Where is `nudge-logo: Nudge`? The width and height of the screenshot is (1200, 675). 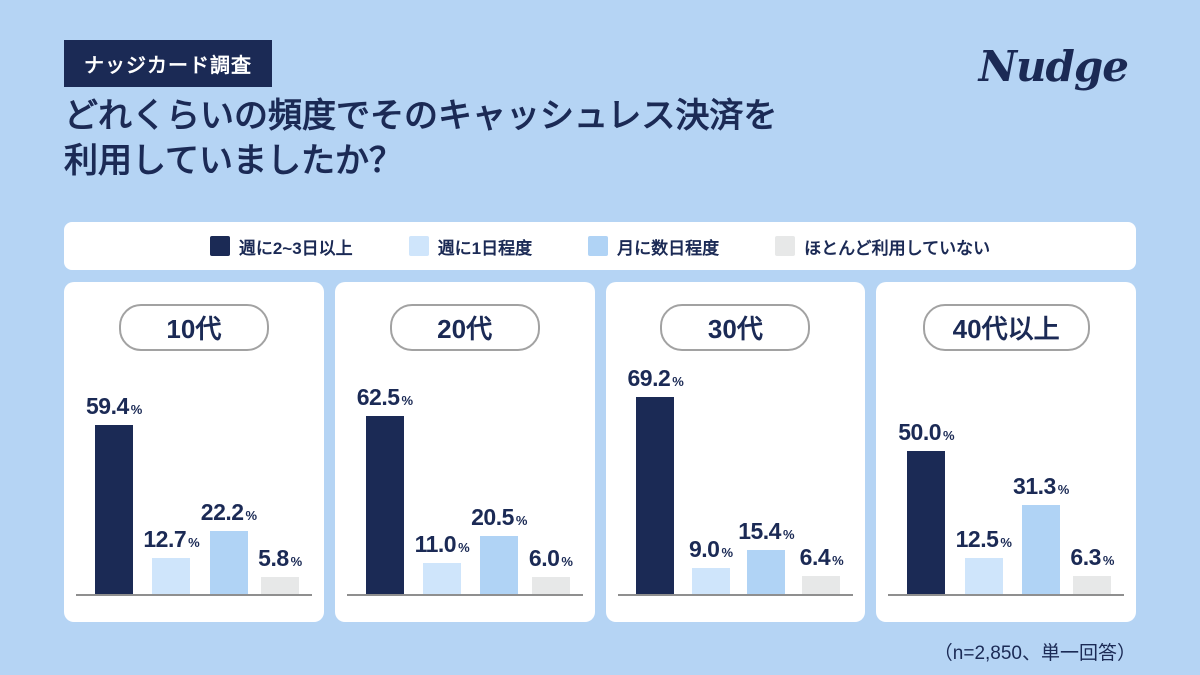
nudge-logo: Nudge is located at coordinates (1053, 66).